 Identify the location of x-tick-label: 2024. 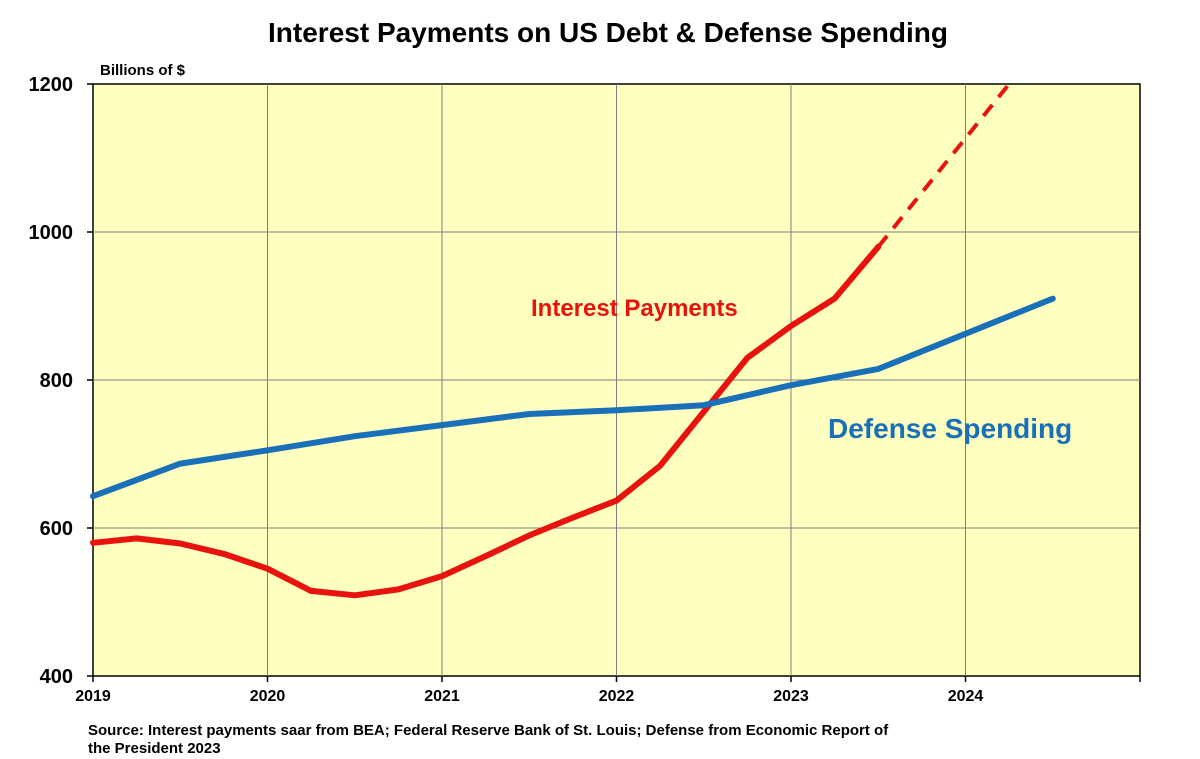
(966, 696).